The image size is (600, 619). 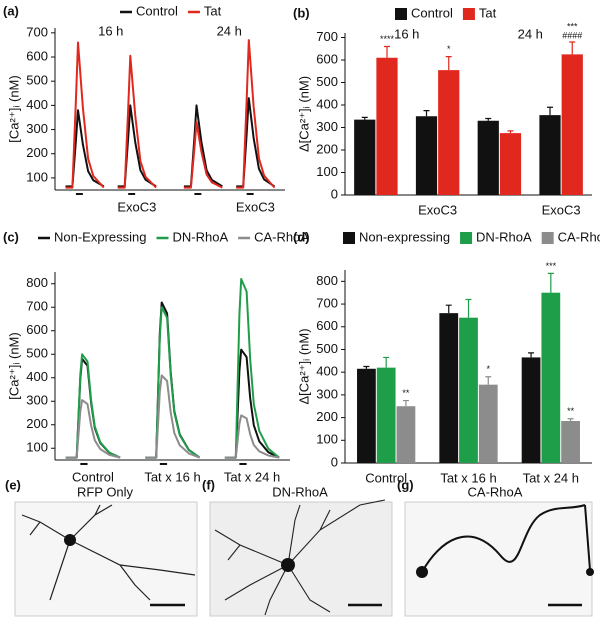 I want to click on image-title: CA-RhoA, so click(x=495, y=491).